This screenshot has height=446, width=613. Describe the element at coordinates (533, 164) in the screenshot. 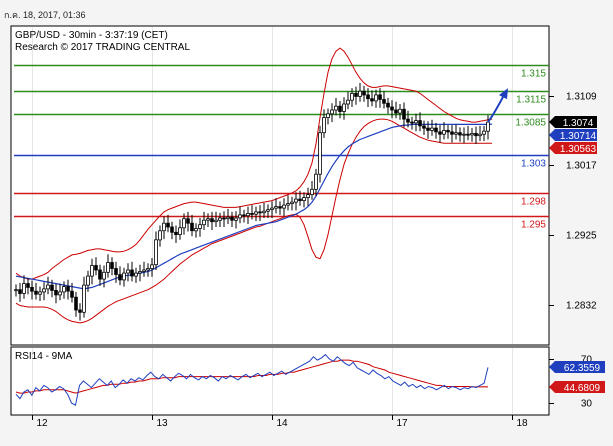

I see `level-label-pivot: 1.303` at that location.